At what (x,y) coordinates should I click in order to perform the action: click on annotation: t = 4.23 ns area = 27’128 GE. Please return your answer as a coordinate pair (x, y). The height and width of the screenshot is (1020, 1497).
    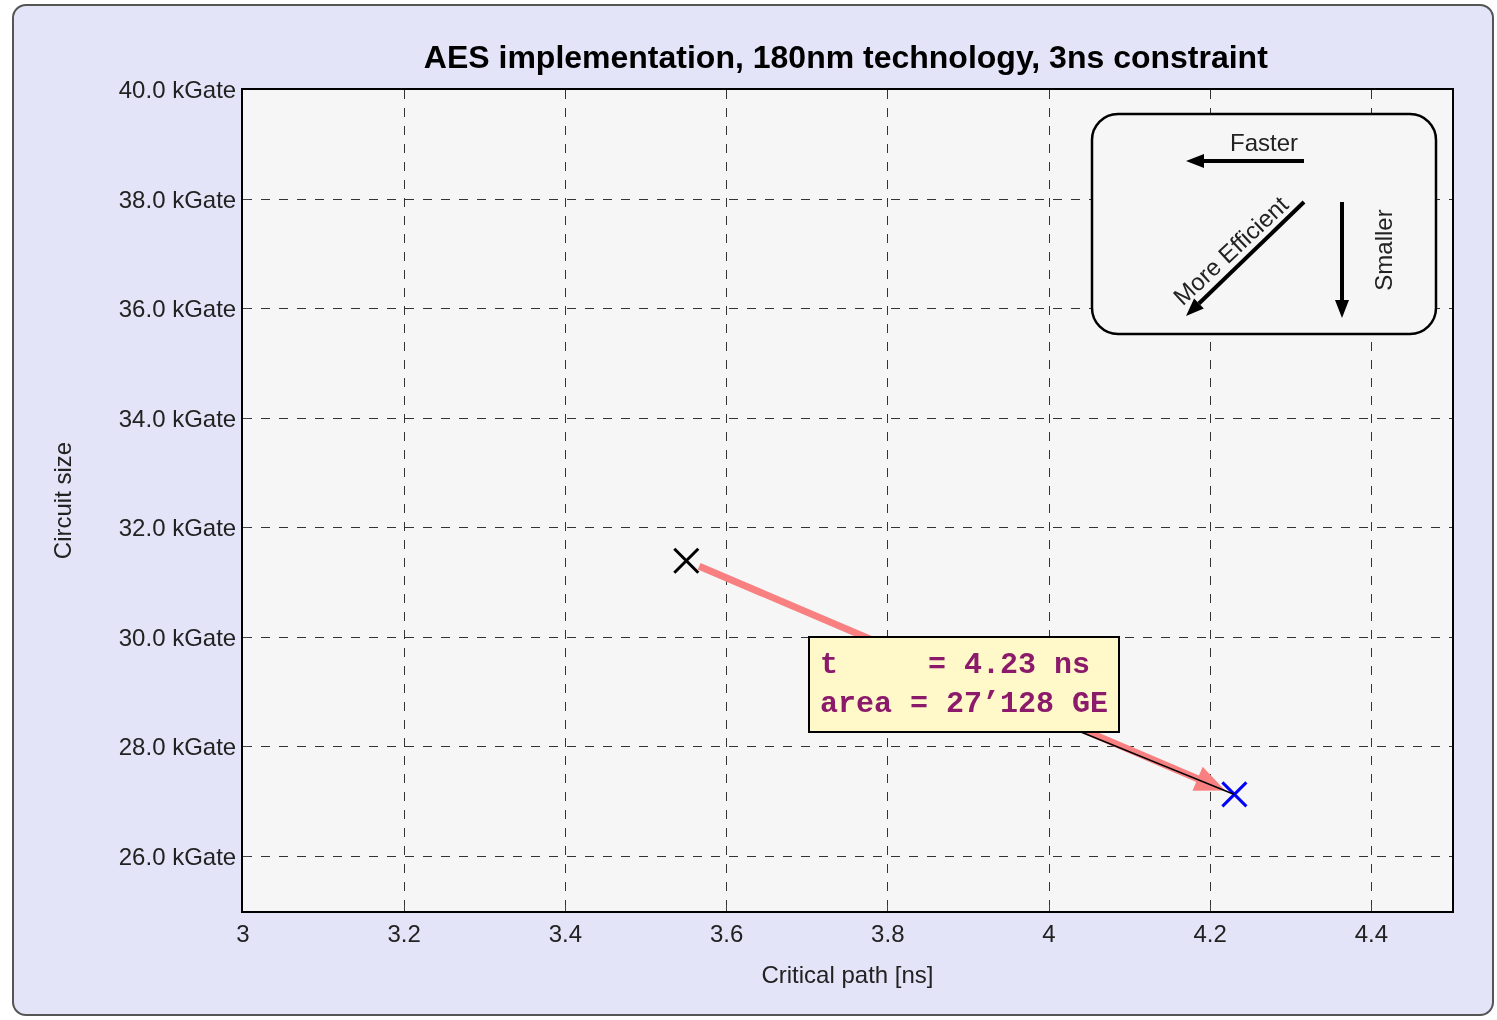
    Looking at the image, I should click on (964, 684).